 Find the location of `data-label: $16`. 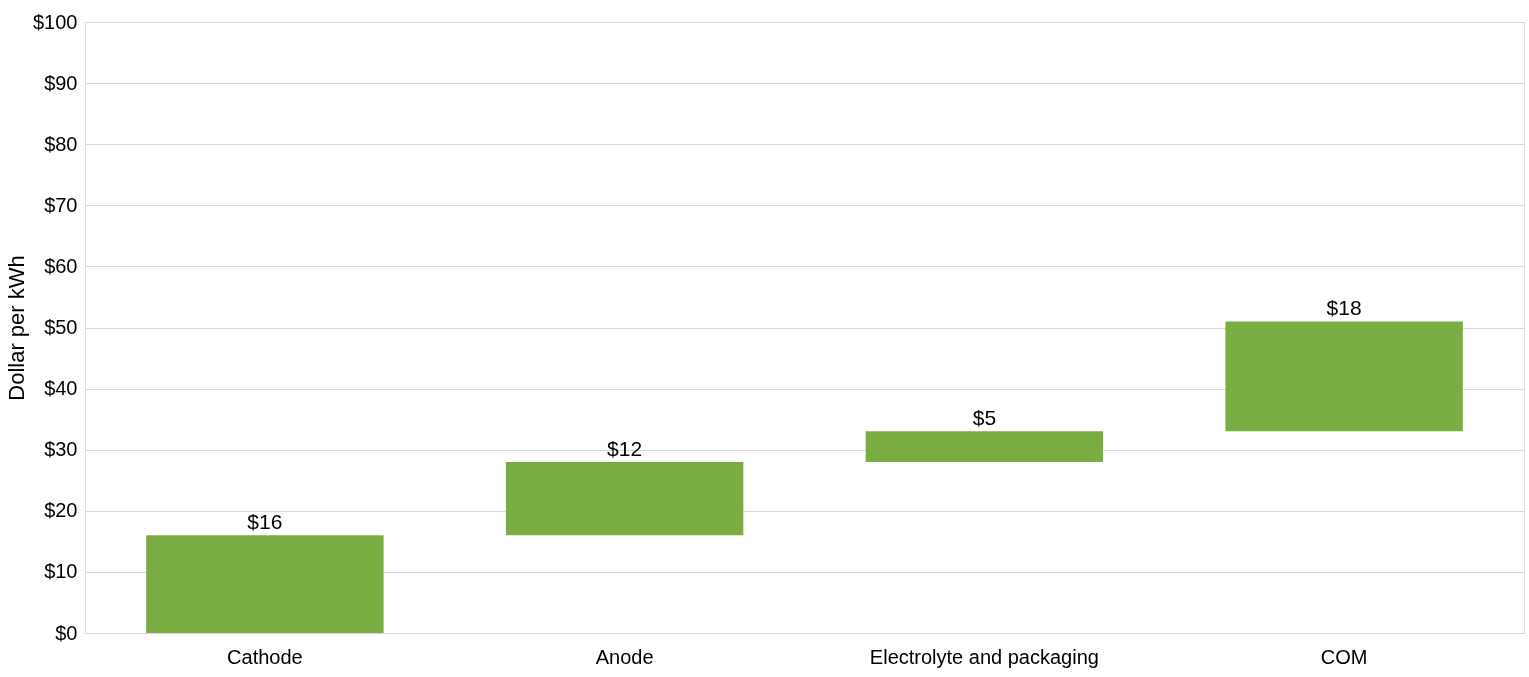

data-label: $16 is located at coordinates (265, 522).